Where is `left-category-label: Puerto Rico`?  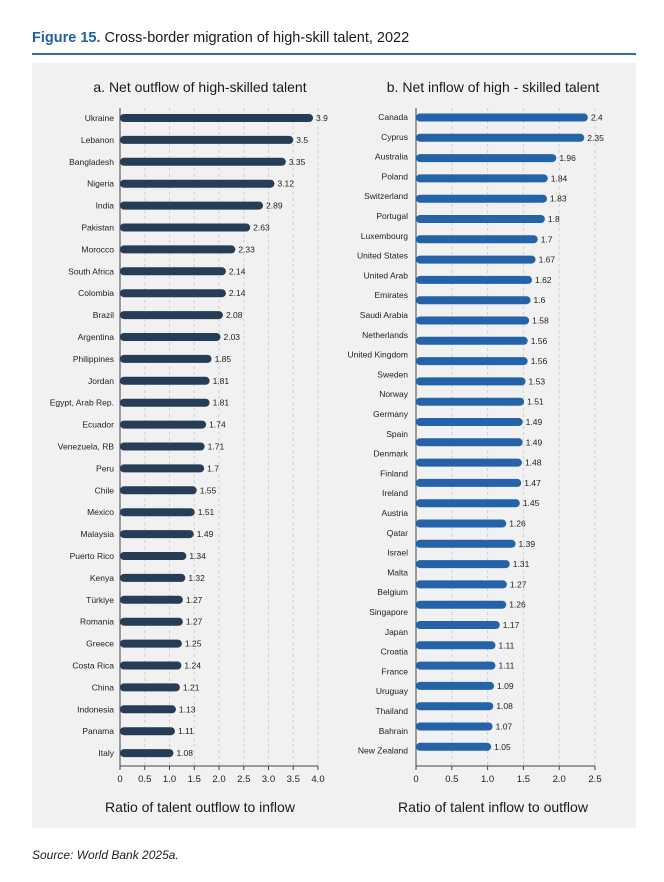
left-category-label: Puerto Rico is located at coordinates (92, 556).